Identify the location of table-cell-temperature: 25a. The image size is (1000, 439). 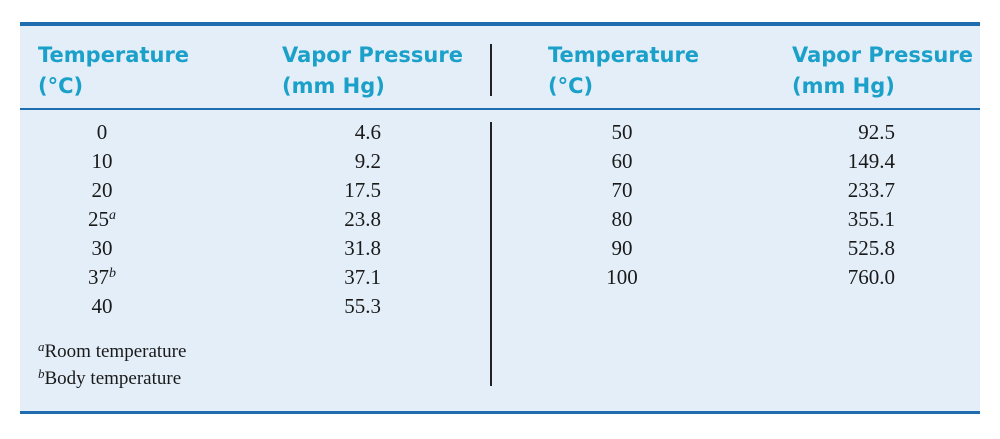
(102, 219).